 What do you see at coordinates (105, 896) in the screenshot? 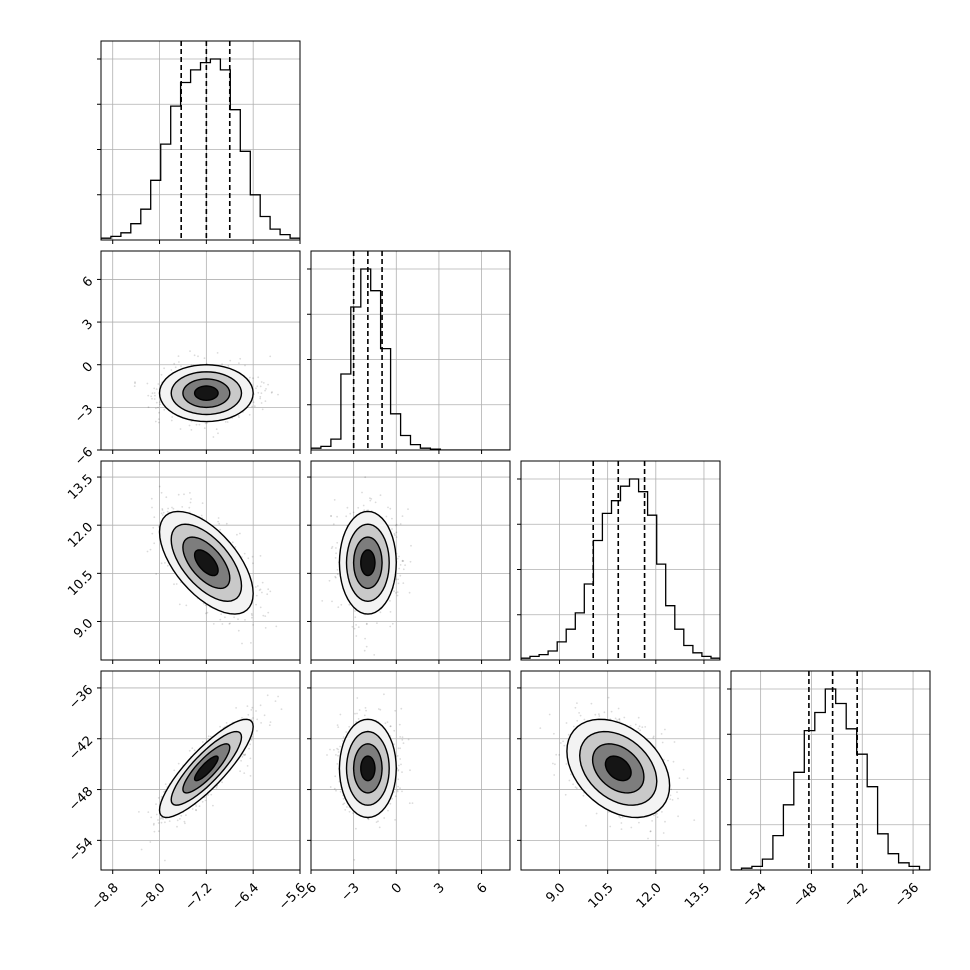
I see `x-tick-label: −8.8` at bounding box center [105, 896].